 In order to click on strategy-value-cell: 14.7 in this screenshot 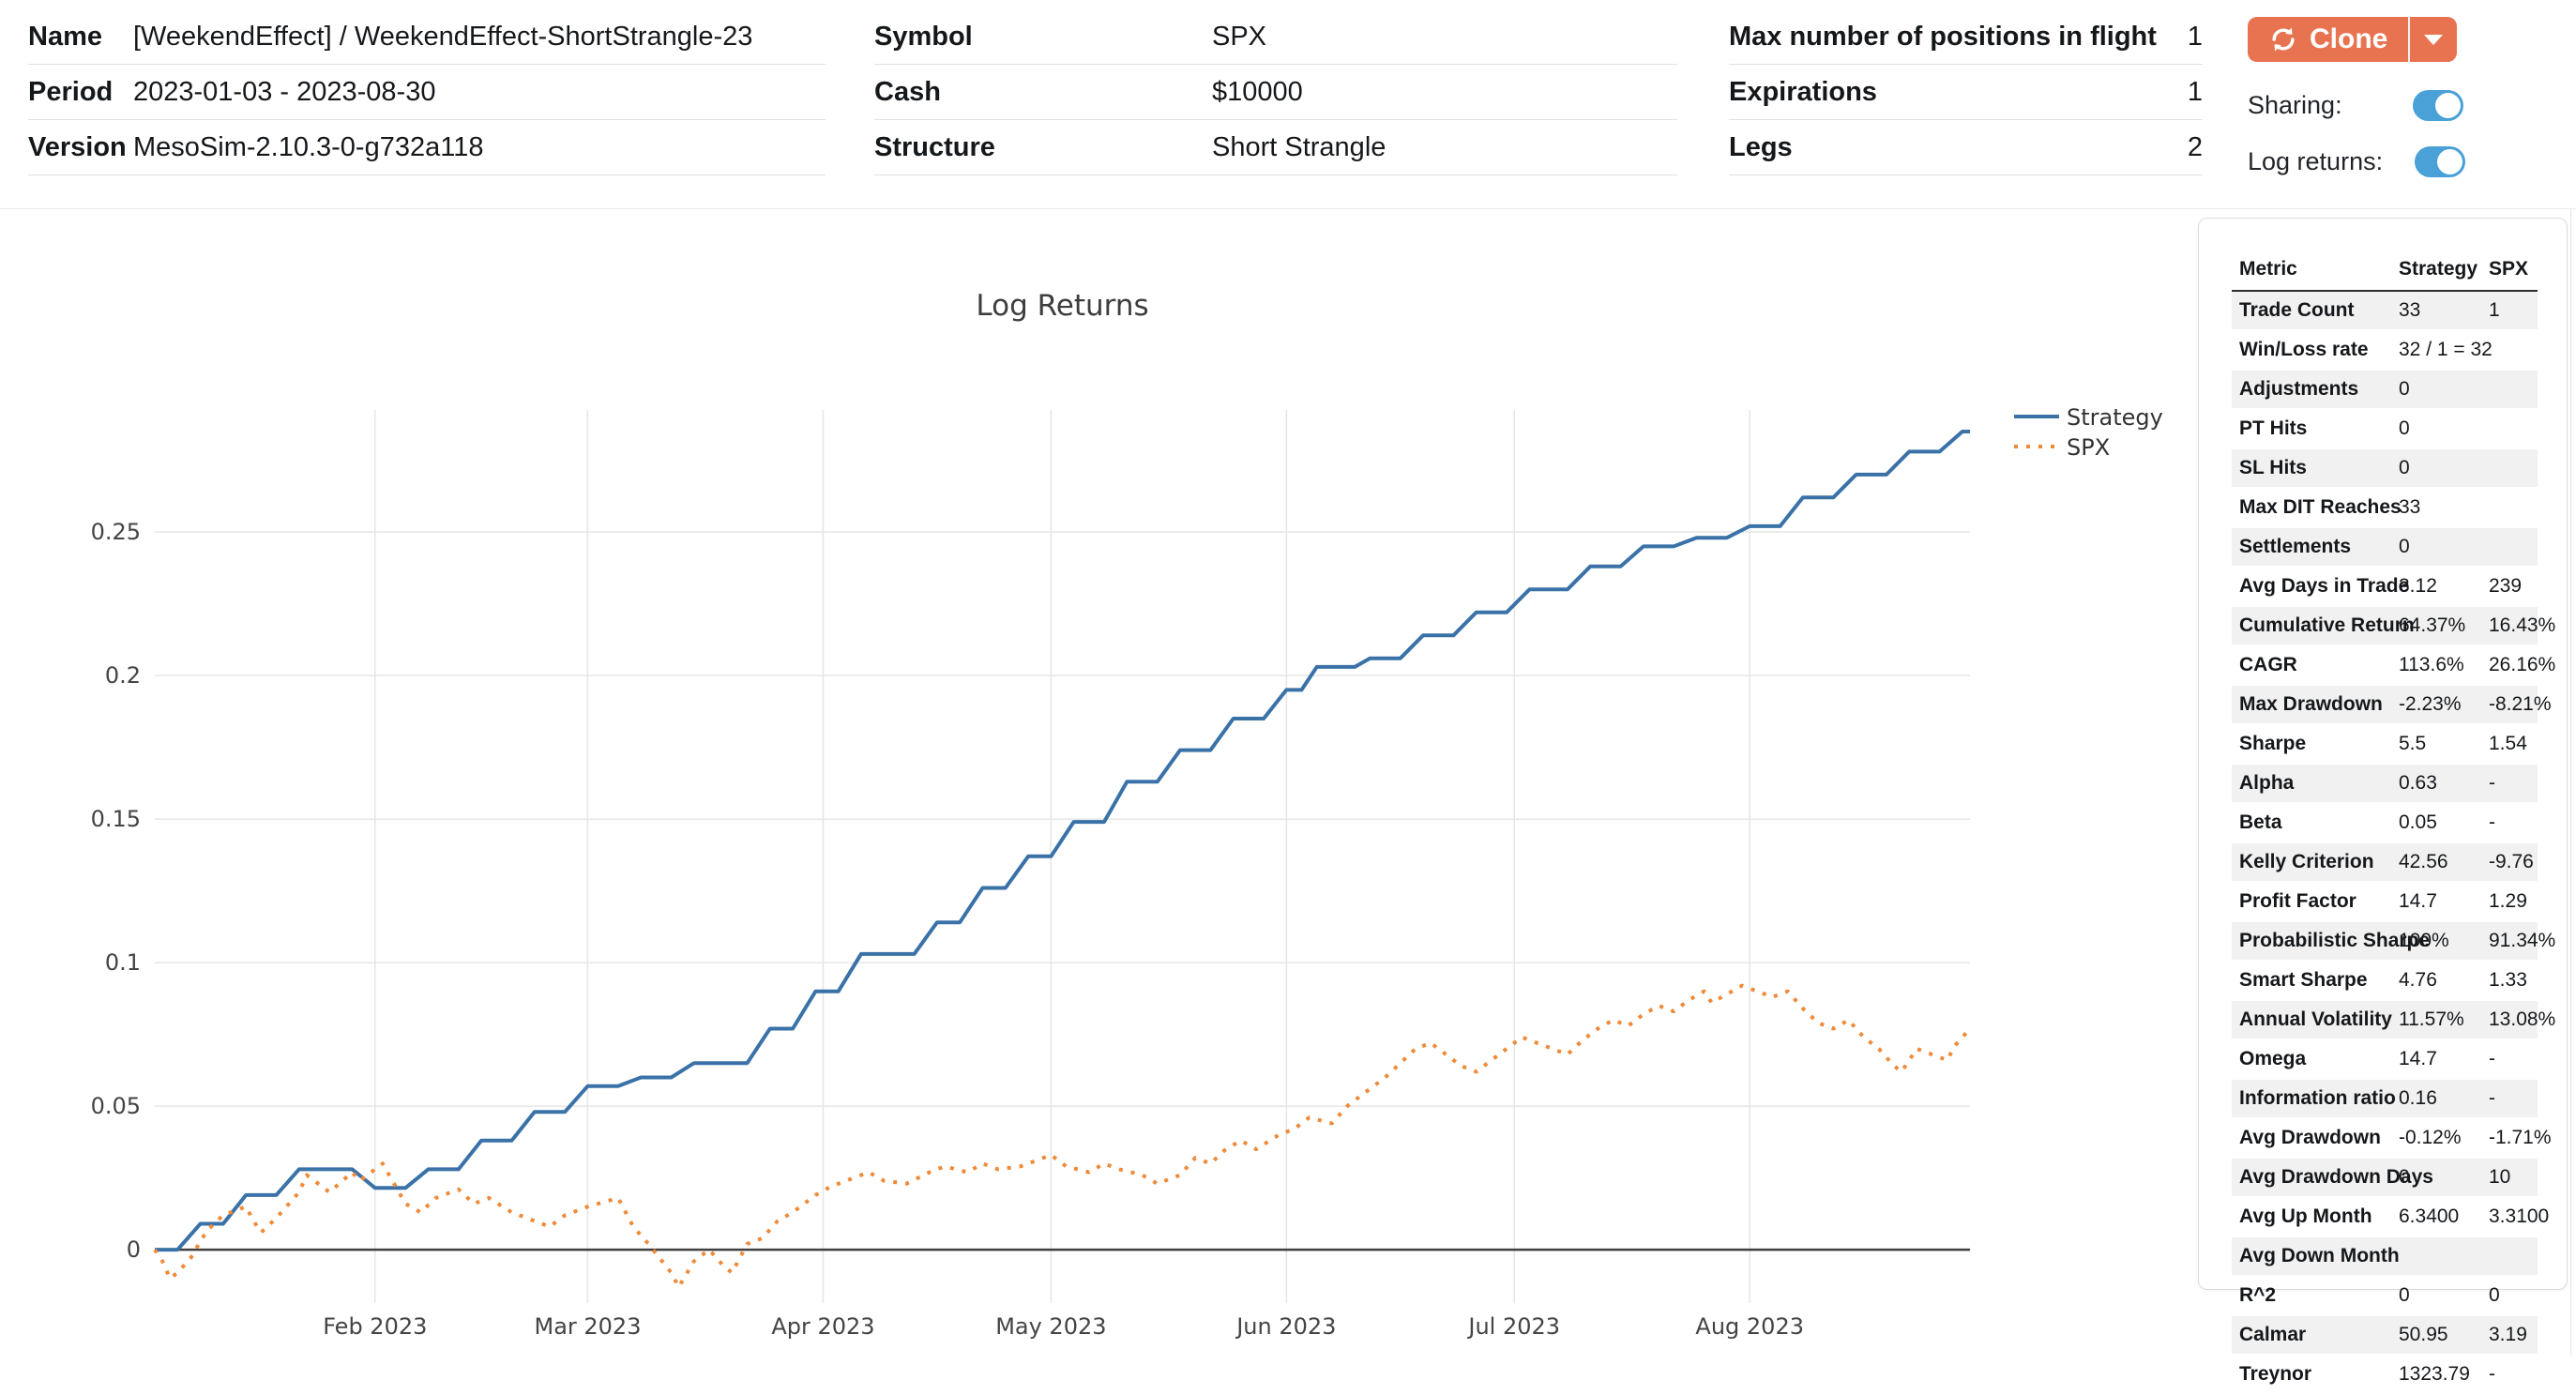, I will do `click(2418, 901)`.